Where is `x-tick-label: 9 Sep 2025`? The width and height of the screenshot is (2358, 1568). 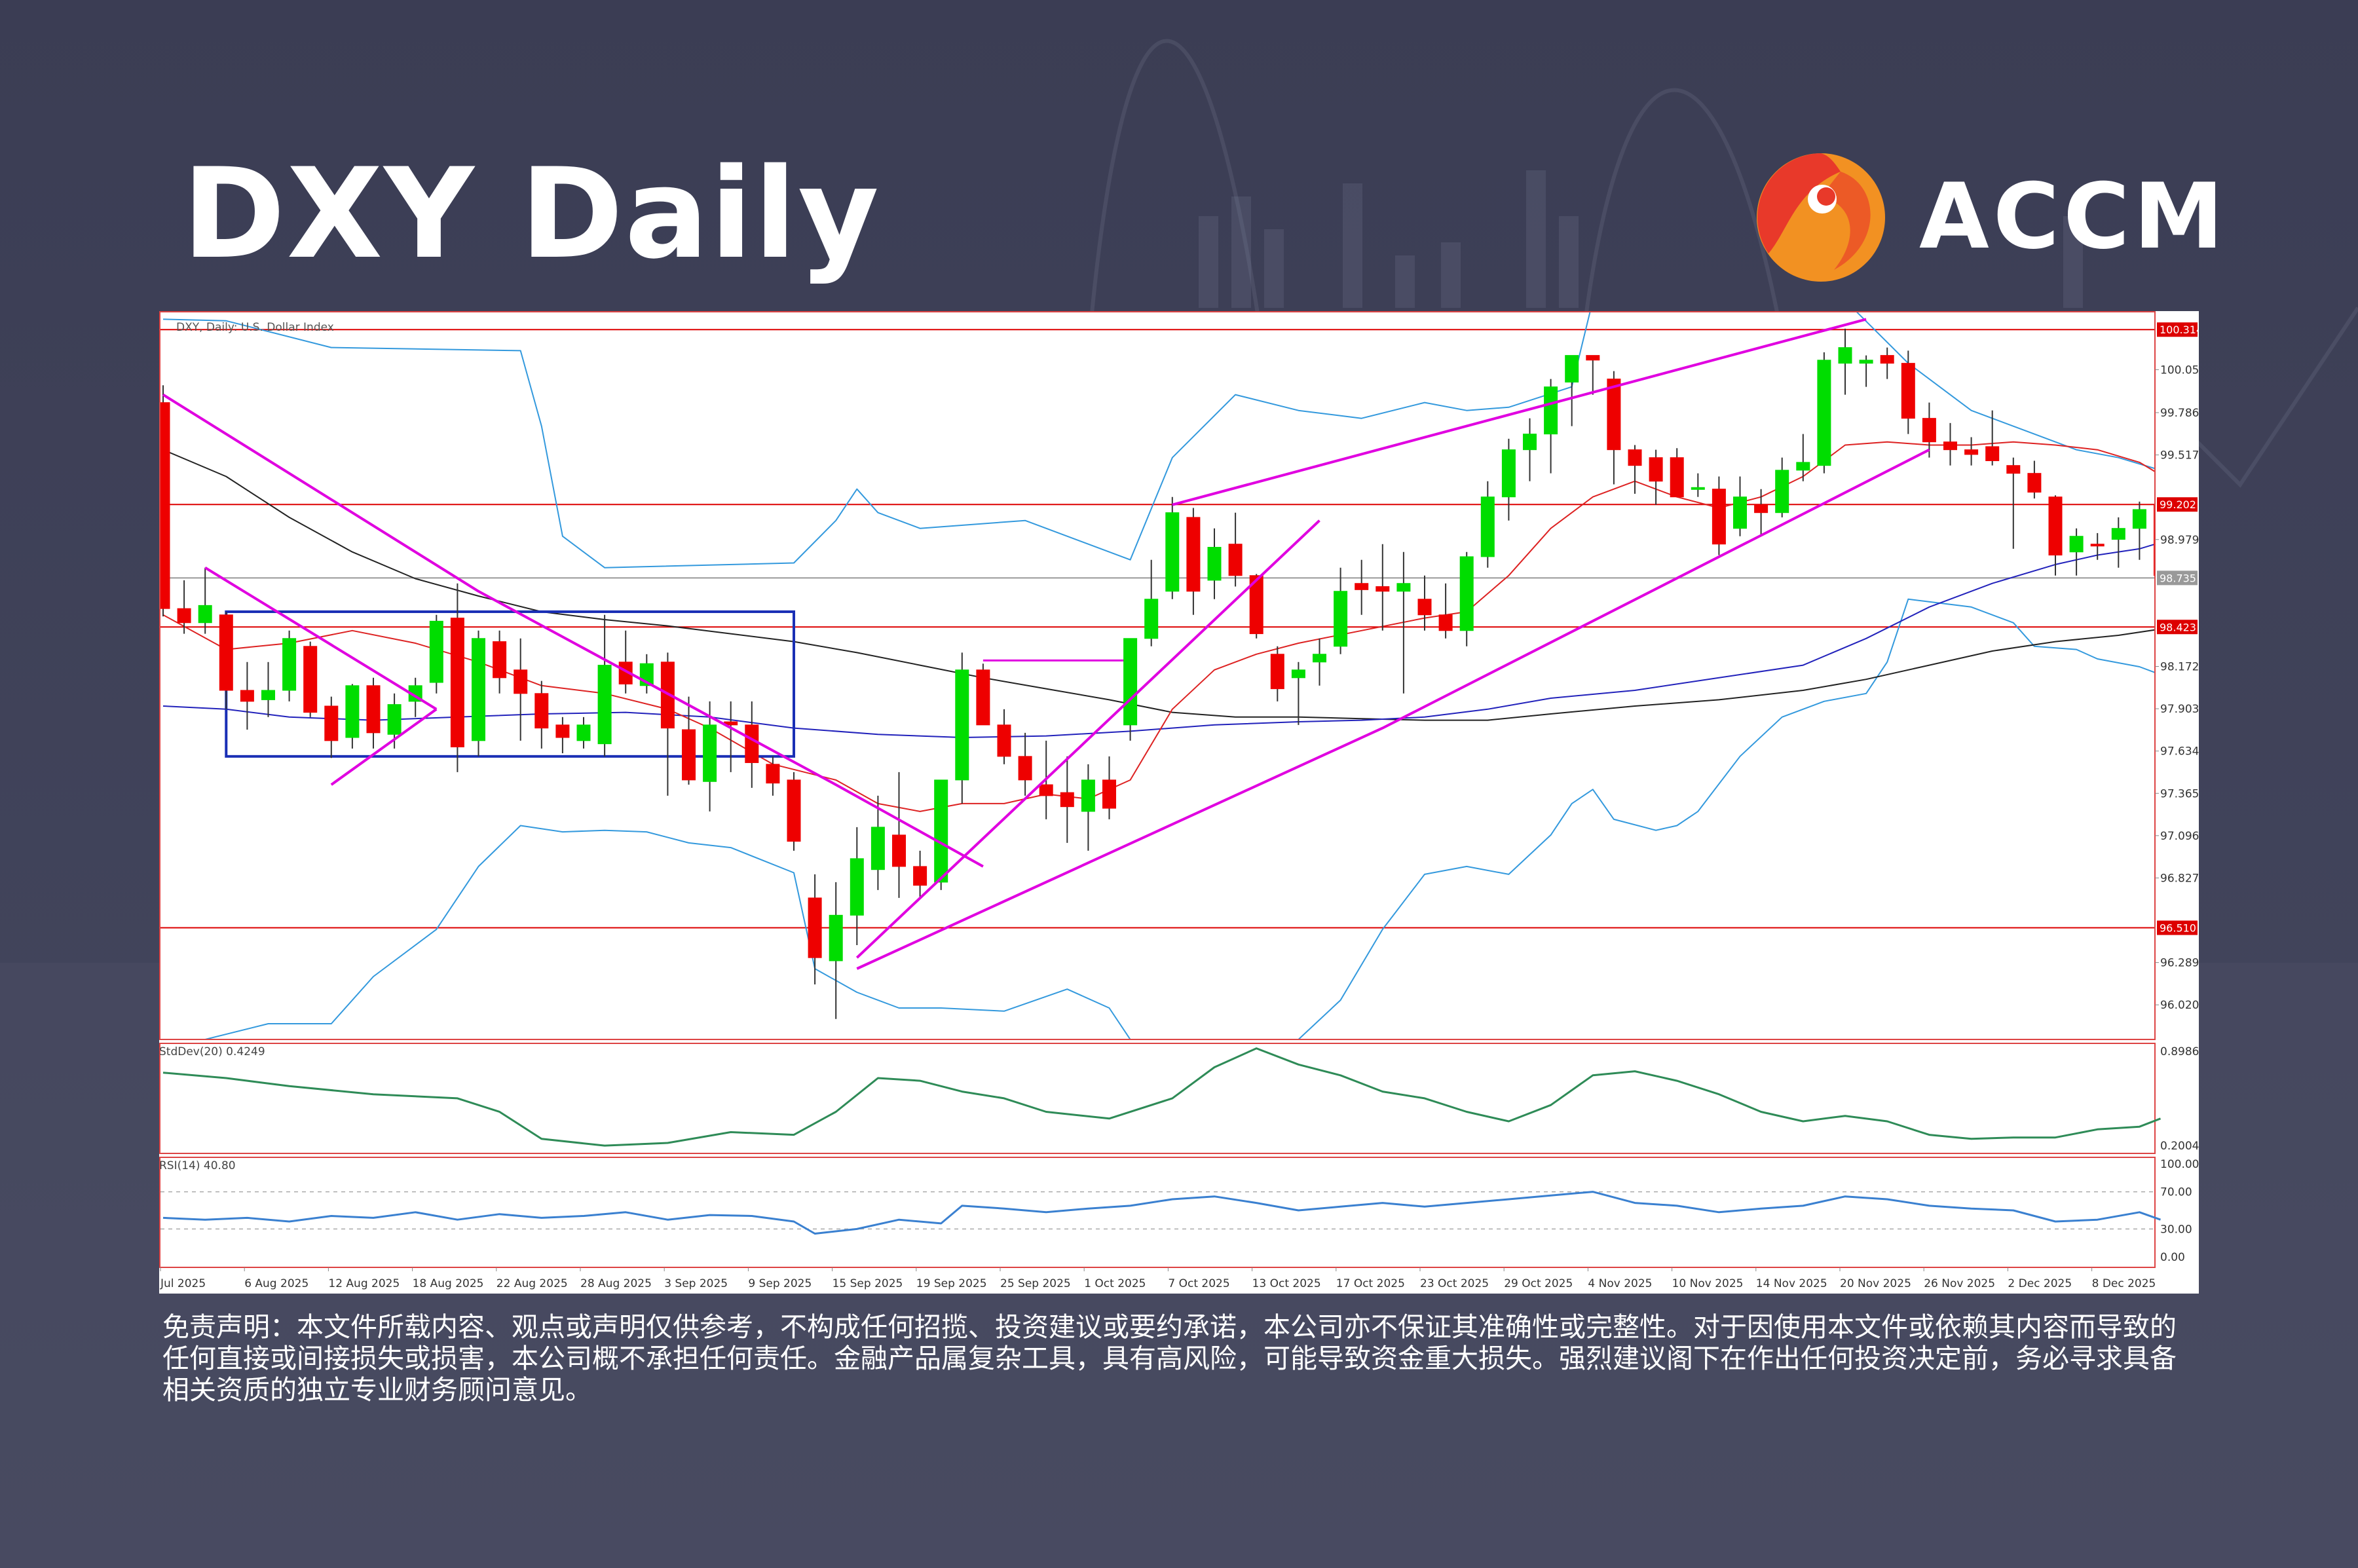
x-tick-label: 9 Sep 2025 is located at coordinates (780, 1283).